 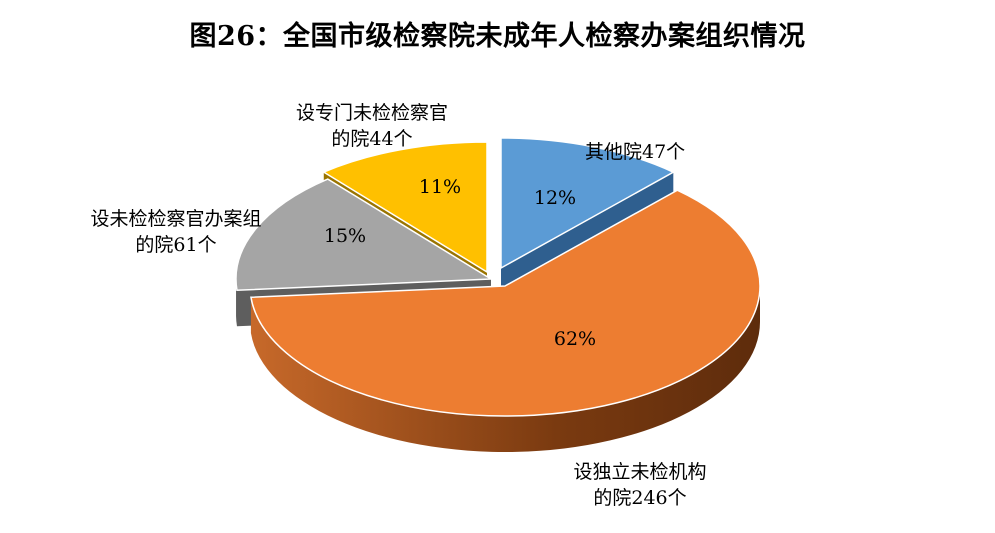 I want to click on slice-percent-label: 12%, so click(x=555, y=198).